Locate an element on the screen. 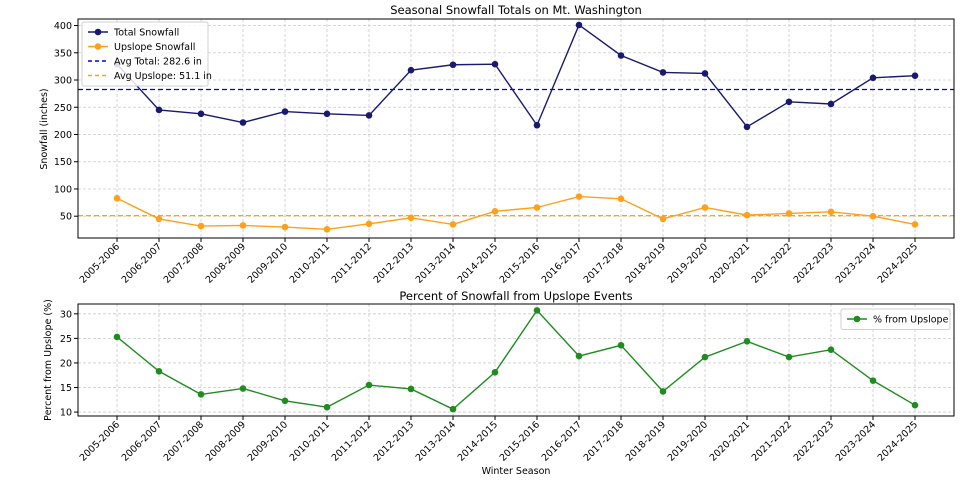 Image resolution: width=975 pixels, height=483 pixels. x-axis-label: Winter Season is located at coordinates (516, 471).